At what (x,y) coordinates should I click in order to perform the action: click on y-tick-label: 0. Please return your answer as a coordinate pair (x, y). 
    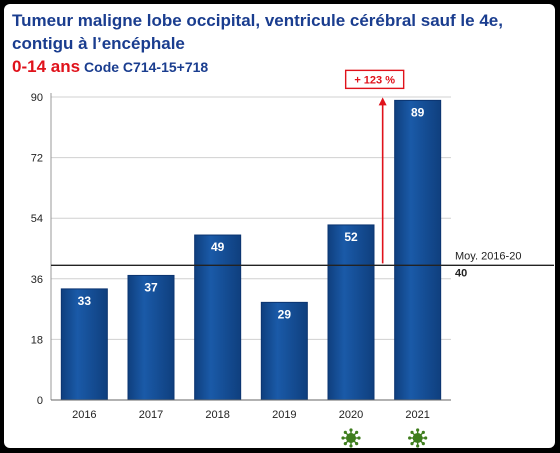
    Looking at the image, I should click on (40, 401).